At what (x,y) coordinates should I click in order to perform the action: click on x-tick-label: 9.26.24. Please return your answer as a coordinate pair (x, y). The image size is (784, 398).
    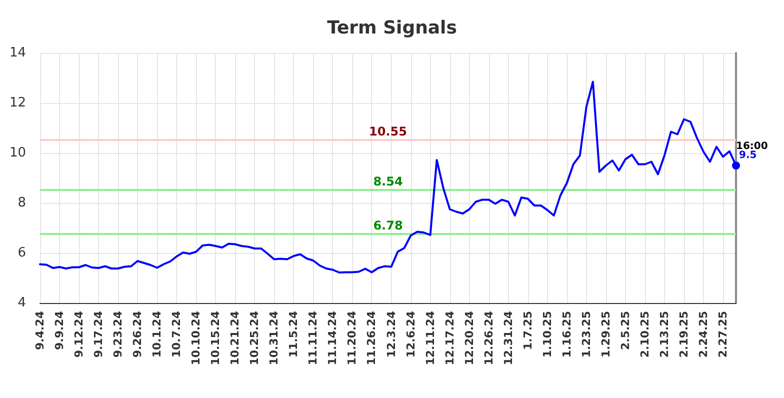
    Looking at the image, I should click on (137, 334).